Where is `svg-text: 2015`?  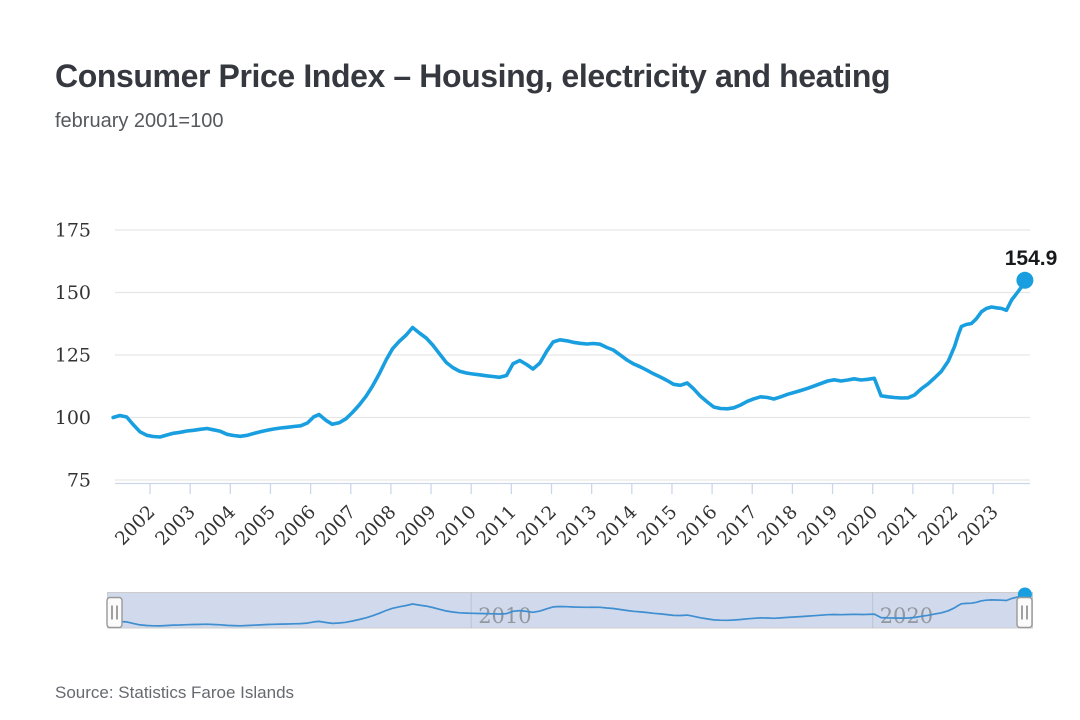
svg-text: 2015 is located at coordinates (657, 526).